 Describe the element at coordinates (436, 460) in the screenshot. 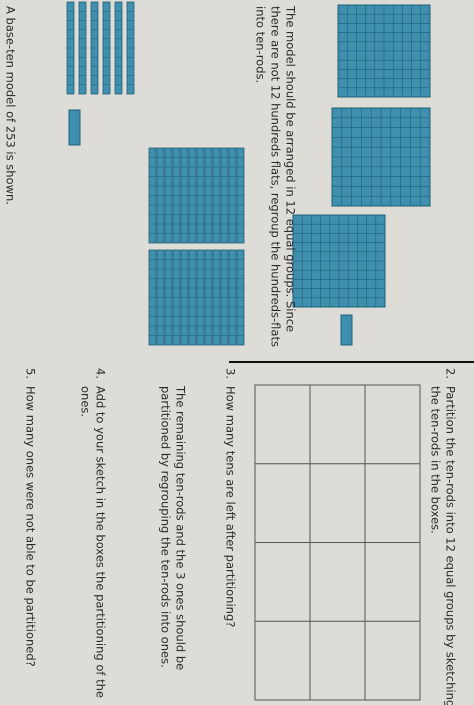

I see `question-line: the ten-rods in the boxes.` at that location.